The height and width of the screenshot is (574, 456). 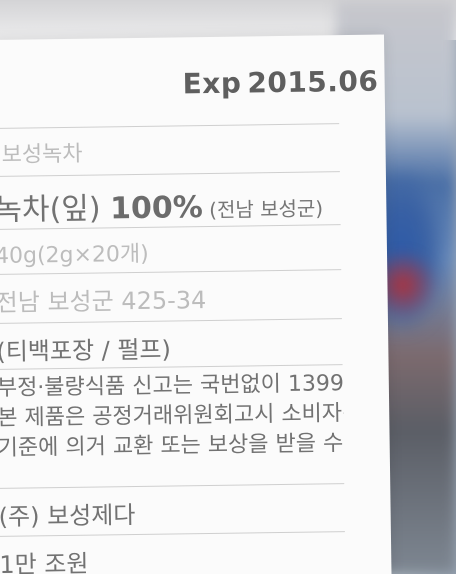 What do you see at coordinates (55, 209) in the screenshot?
I see `ingredient-name: 녹차(잎)` at bounding box center [55, 209].